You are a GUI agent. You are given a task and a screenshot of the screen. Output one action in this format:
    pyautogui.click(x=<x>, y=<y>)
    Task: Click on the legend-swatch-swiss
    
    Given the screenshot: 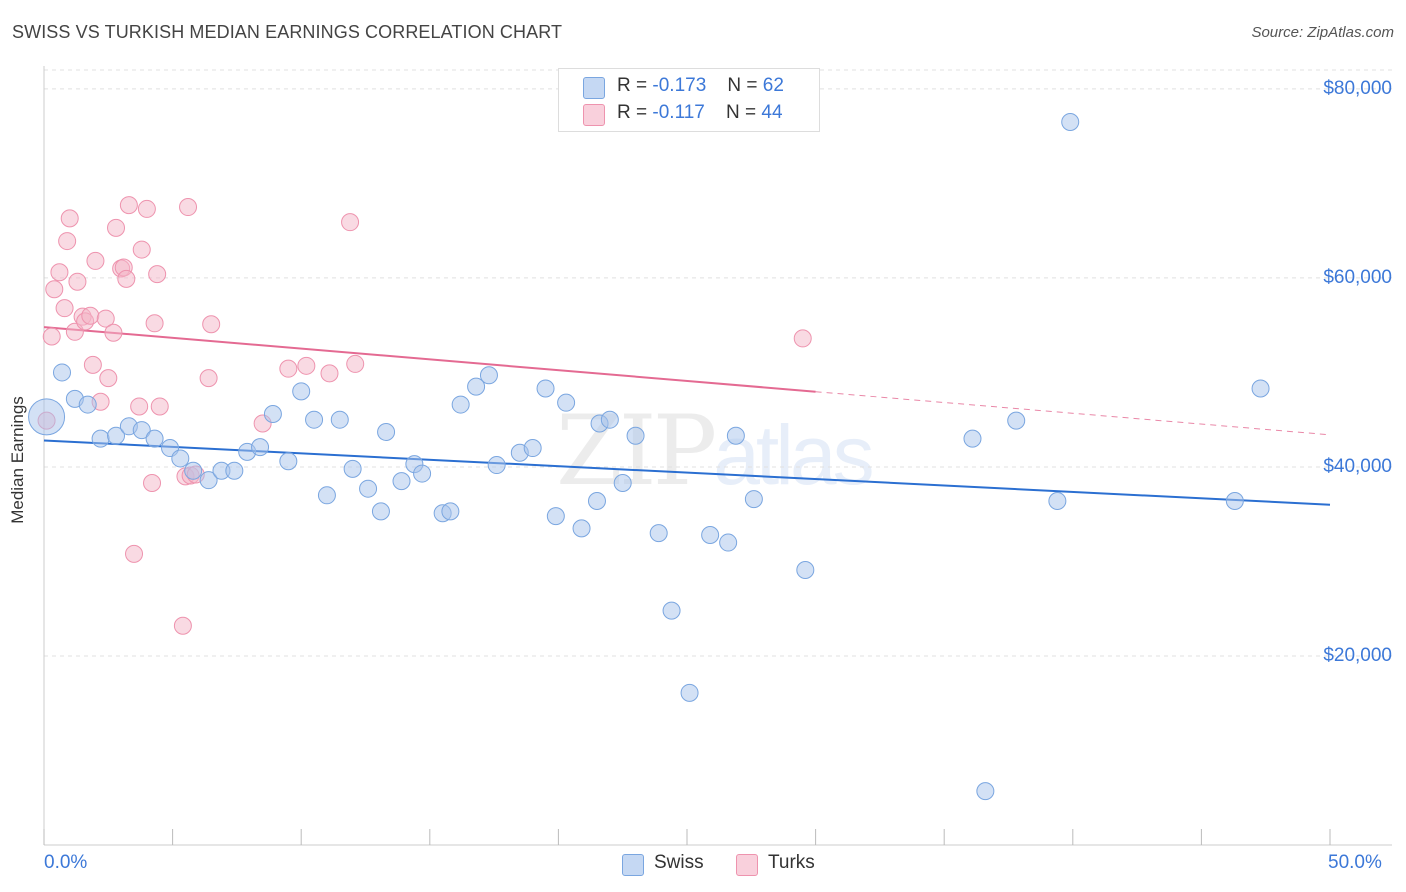 What is the action you would take?
    pyautogui.click(x=594, y=88)
    